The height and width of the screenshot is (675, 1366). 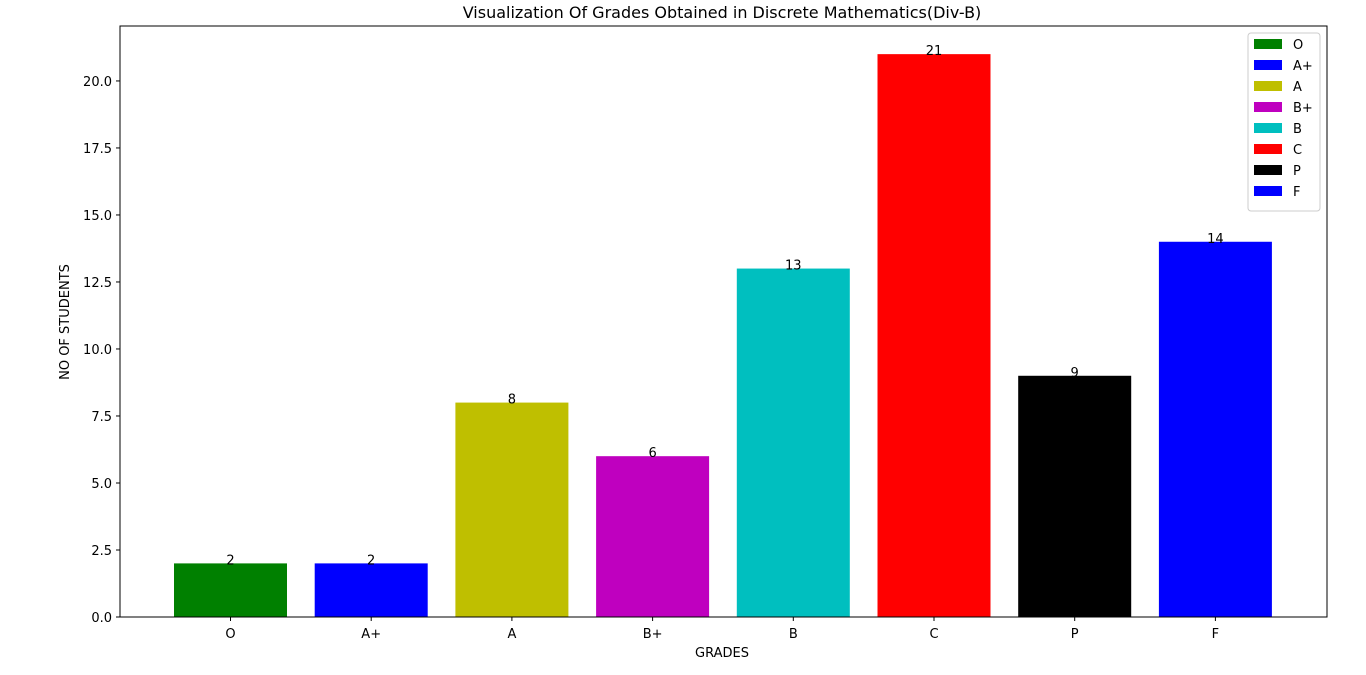 What do you see at coordinates (101, 618) in the screenshot?
I see `y-tick-label: 0.0` at bounding box center [101, 618].